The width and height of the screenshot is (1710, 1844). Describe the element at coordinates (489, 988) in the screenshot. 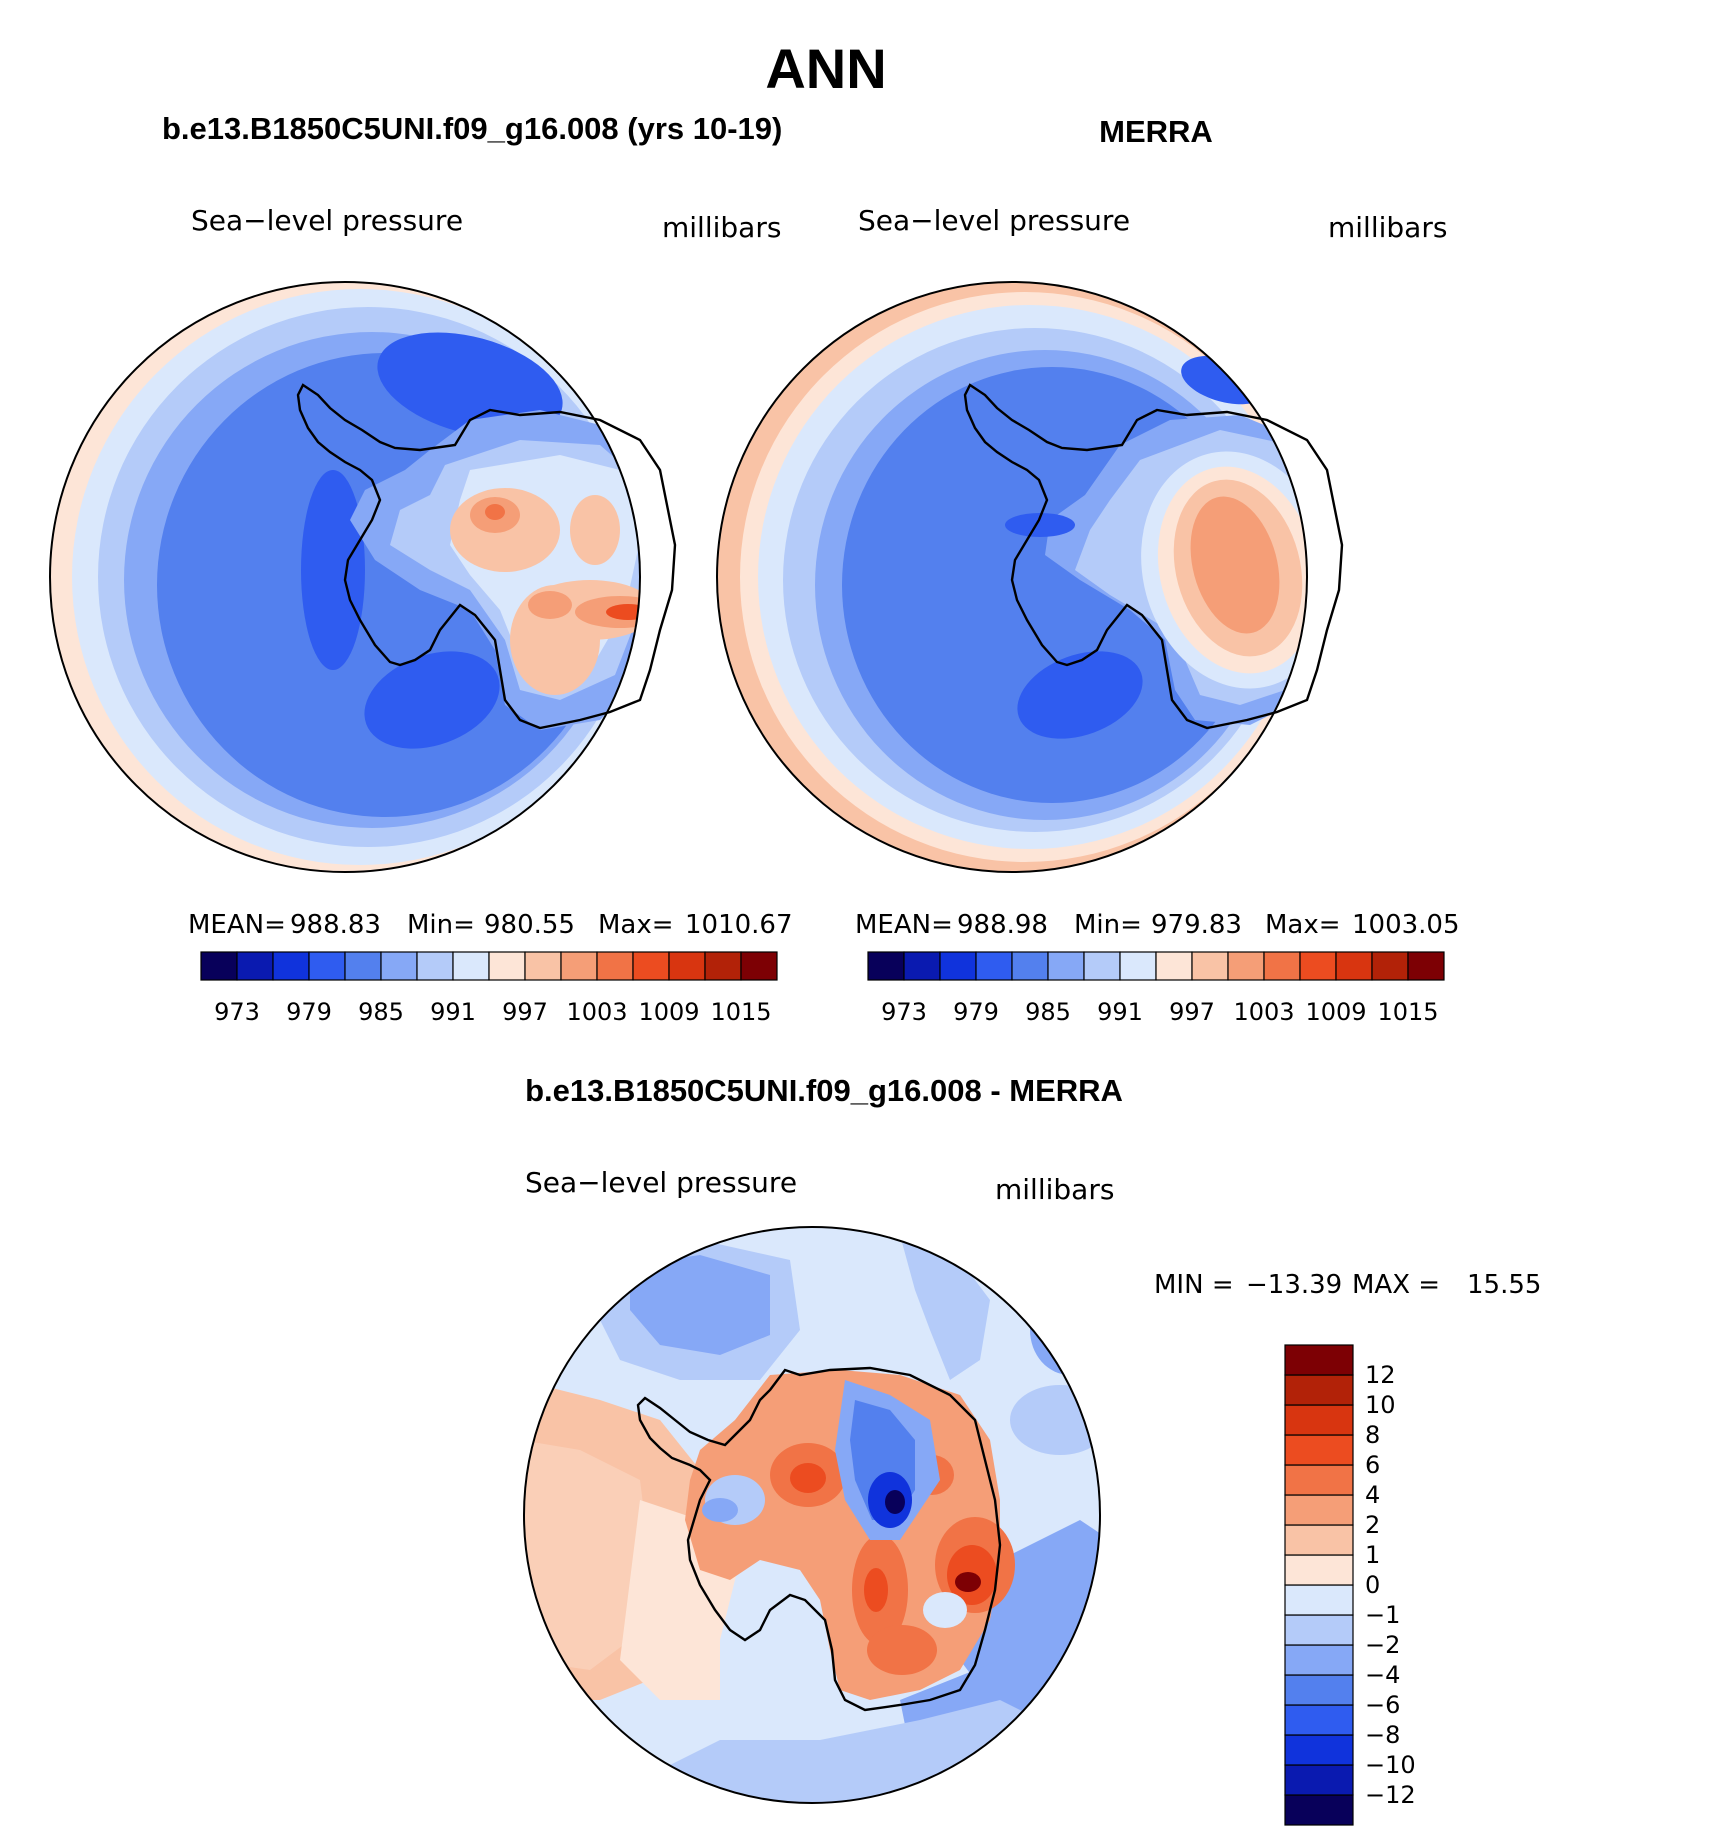

I see `model-colorbar: 973 979 985 991 997 1003 1009 1015` at that location.